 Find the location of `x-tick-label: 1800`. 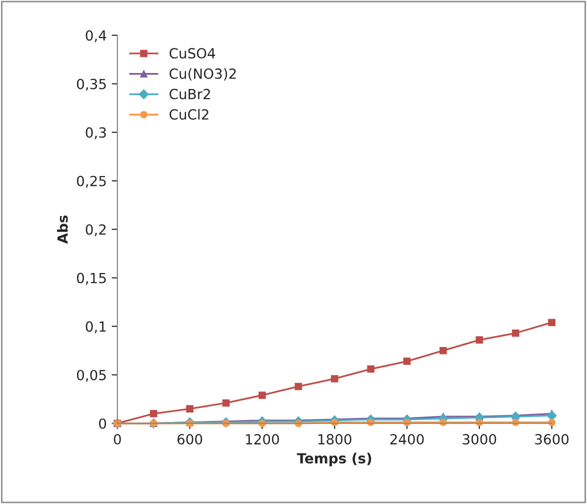

x-tick-label: 1800 is located at coordinates (335, 439).